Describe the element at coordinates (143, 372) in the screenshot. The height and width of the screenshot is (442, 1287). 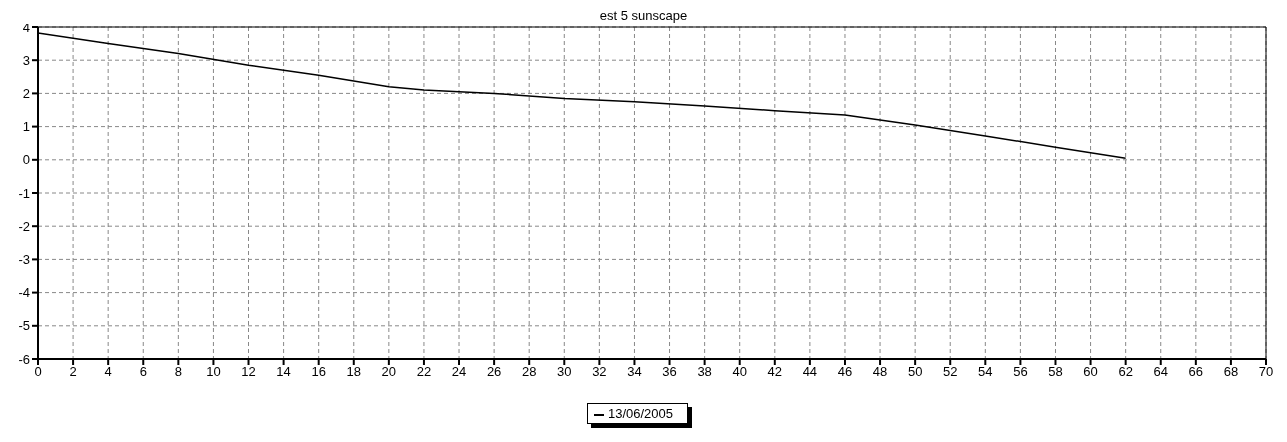
I see `x-tick-label: 6` at that location.